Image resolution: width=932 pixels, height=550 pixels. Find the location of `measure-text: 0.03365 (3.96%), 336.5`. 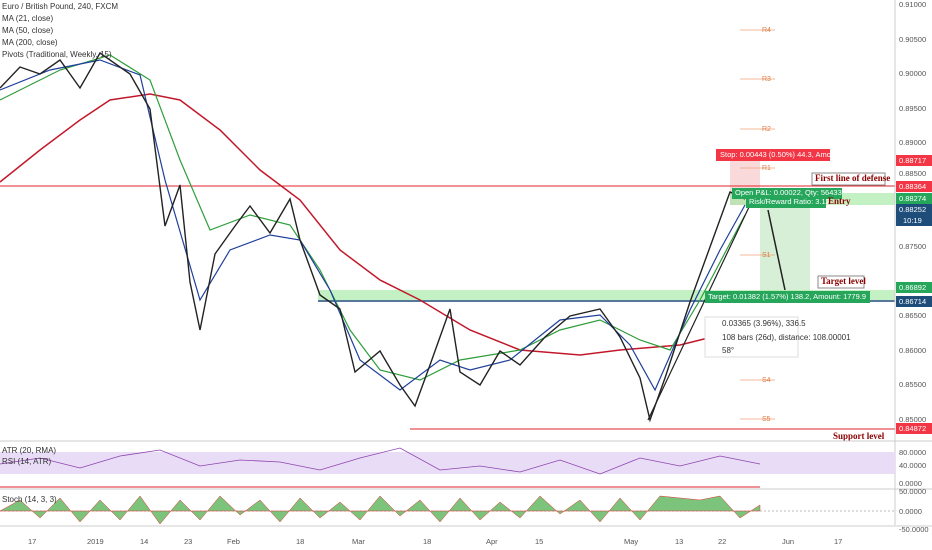

measure-text: 0.03365 (3.96%), 336.5 is located at coordinates (764, 323).